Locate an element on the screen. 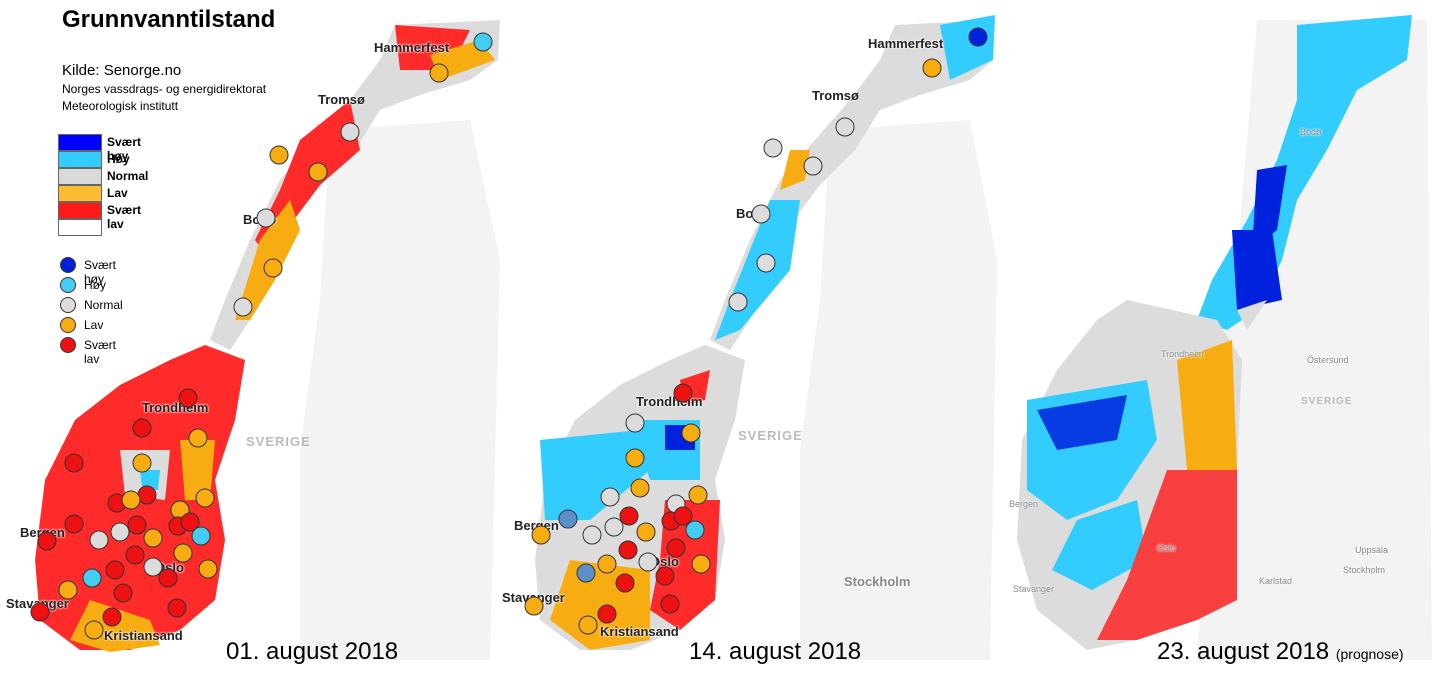 Image resolution: width=1444 pixels, height=678 pixels. source-org: Norges vassdrags- og energidirektorat is located at coordinates (164, 89).